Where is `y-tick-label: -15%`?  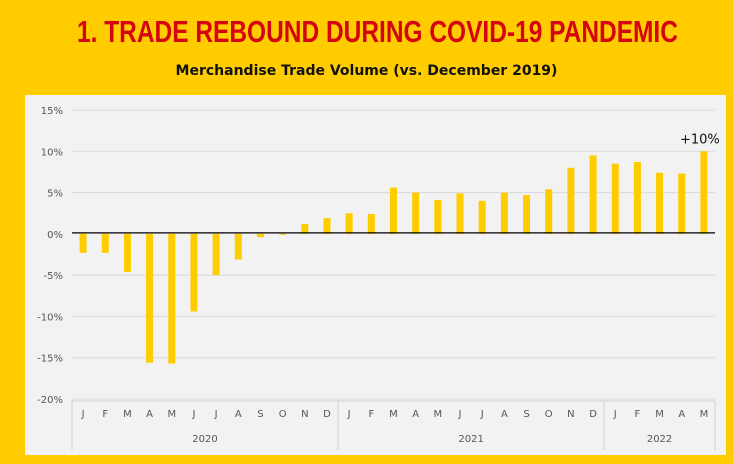 y-tick-label: -15% is located at coordinates (50, 359).